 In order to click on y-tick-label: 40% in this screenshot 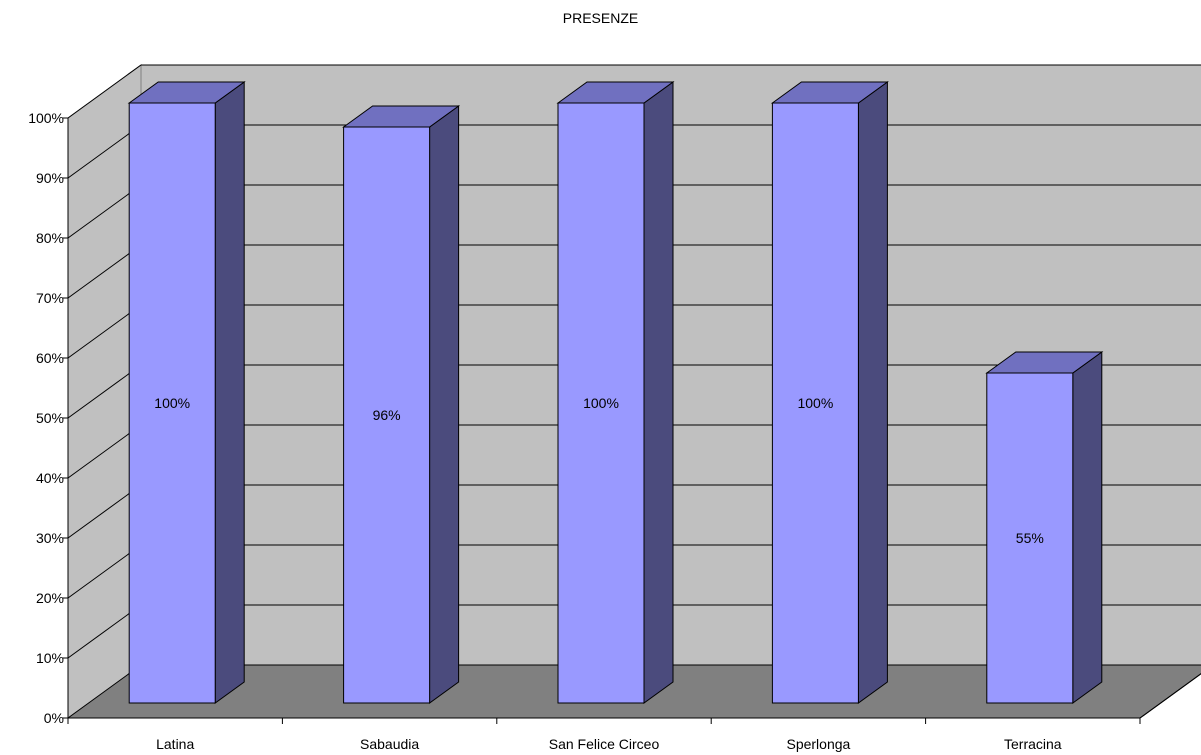, I will do `click(50, 478)`.